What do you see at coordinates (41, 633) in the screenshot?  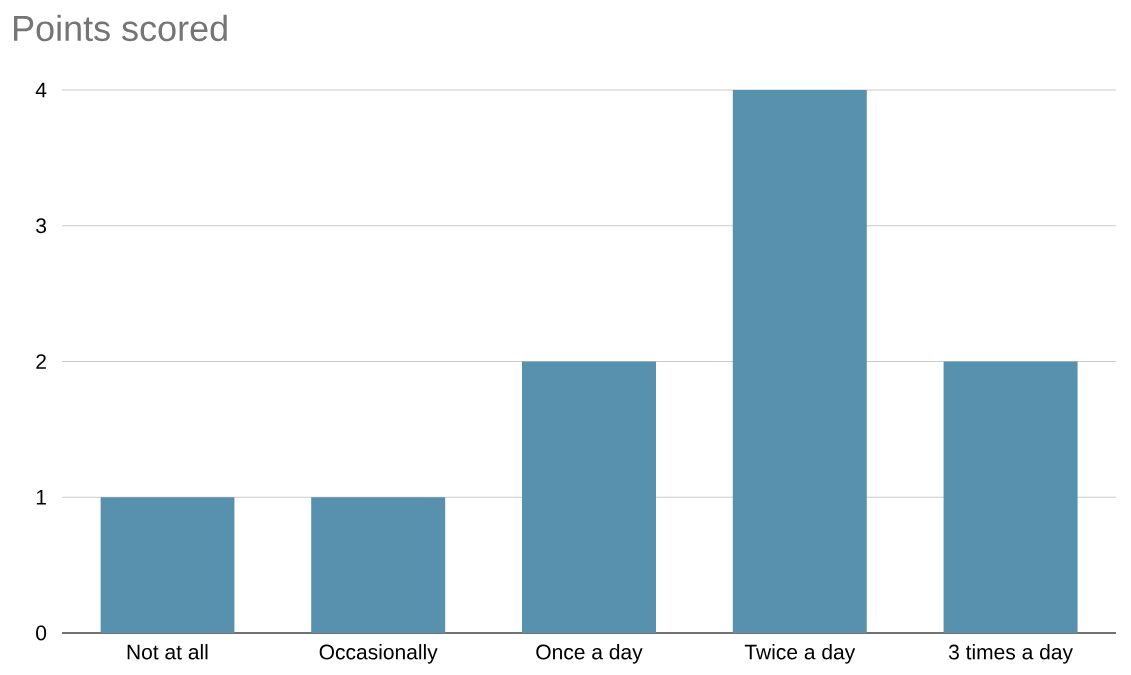 I see `y-tick-label: 0` at bounding box center [41, 633].